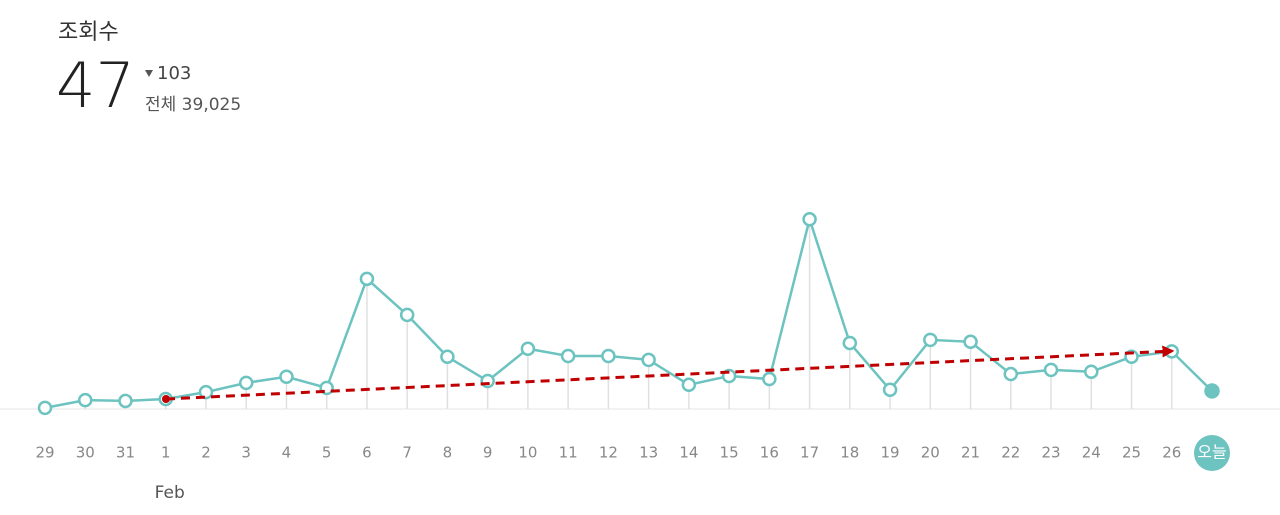 The height and width of the screenshot is (515, 1280). What do you see at coordinates (1091, 453) in the screenshot?
I see `x-tick-label: 24` at bounding box center [1091, 453].